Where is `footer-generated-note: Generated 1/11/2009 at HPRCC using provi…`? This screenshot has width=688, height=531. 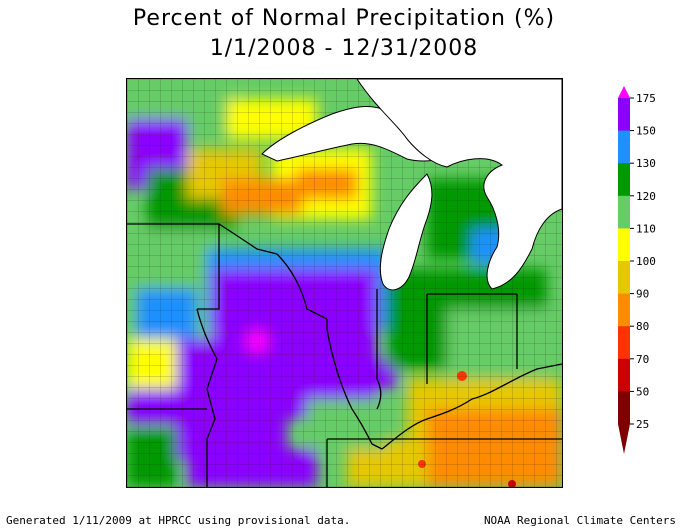
footer-generated-note: Generated 1/11/2009 at HPRCC using provi… is located at coordinates (178, 520).